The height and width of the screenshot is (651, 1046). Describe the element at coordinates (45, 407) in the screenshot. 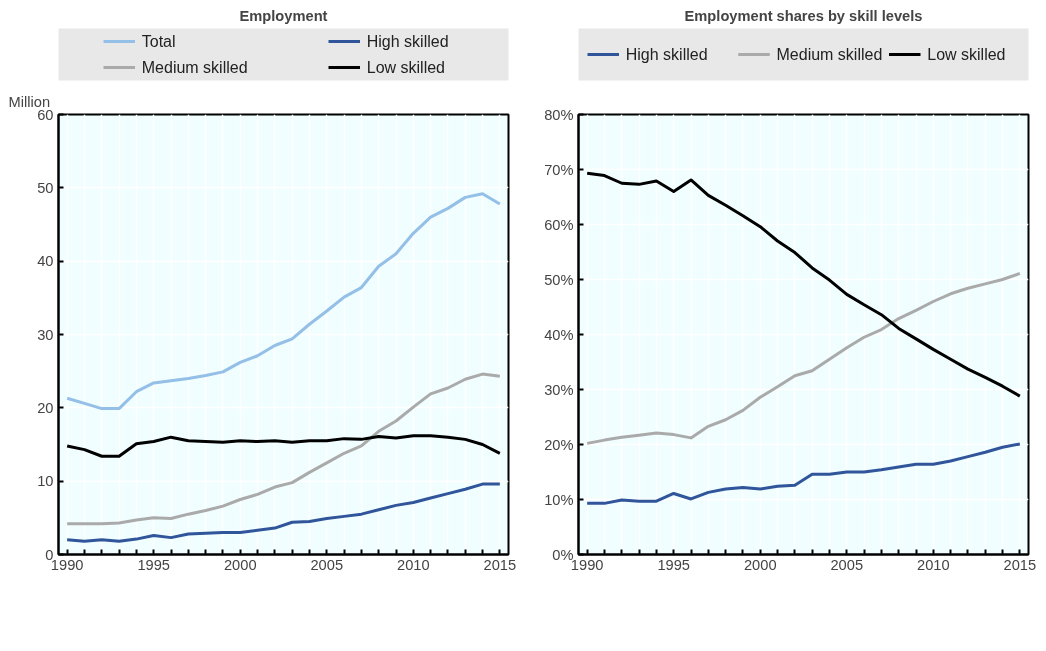

I see `y-tick-label: 20` at that location.